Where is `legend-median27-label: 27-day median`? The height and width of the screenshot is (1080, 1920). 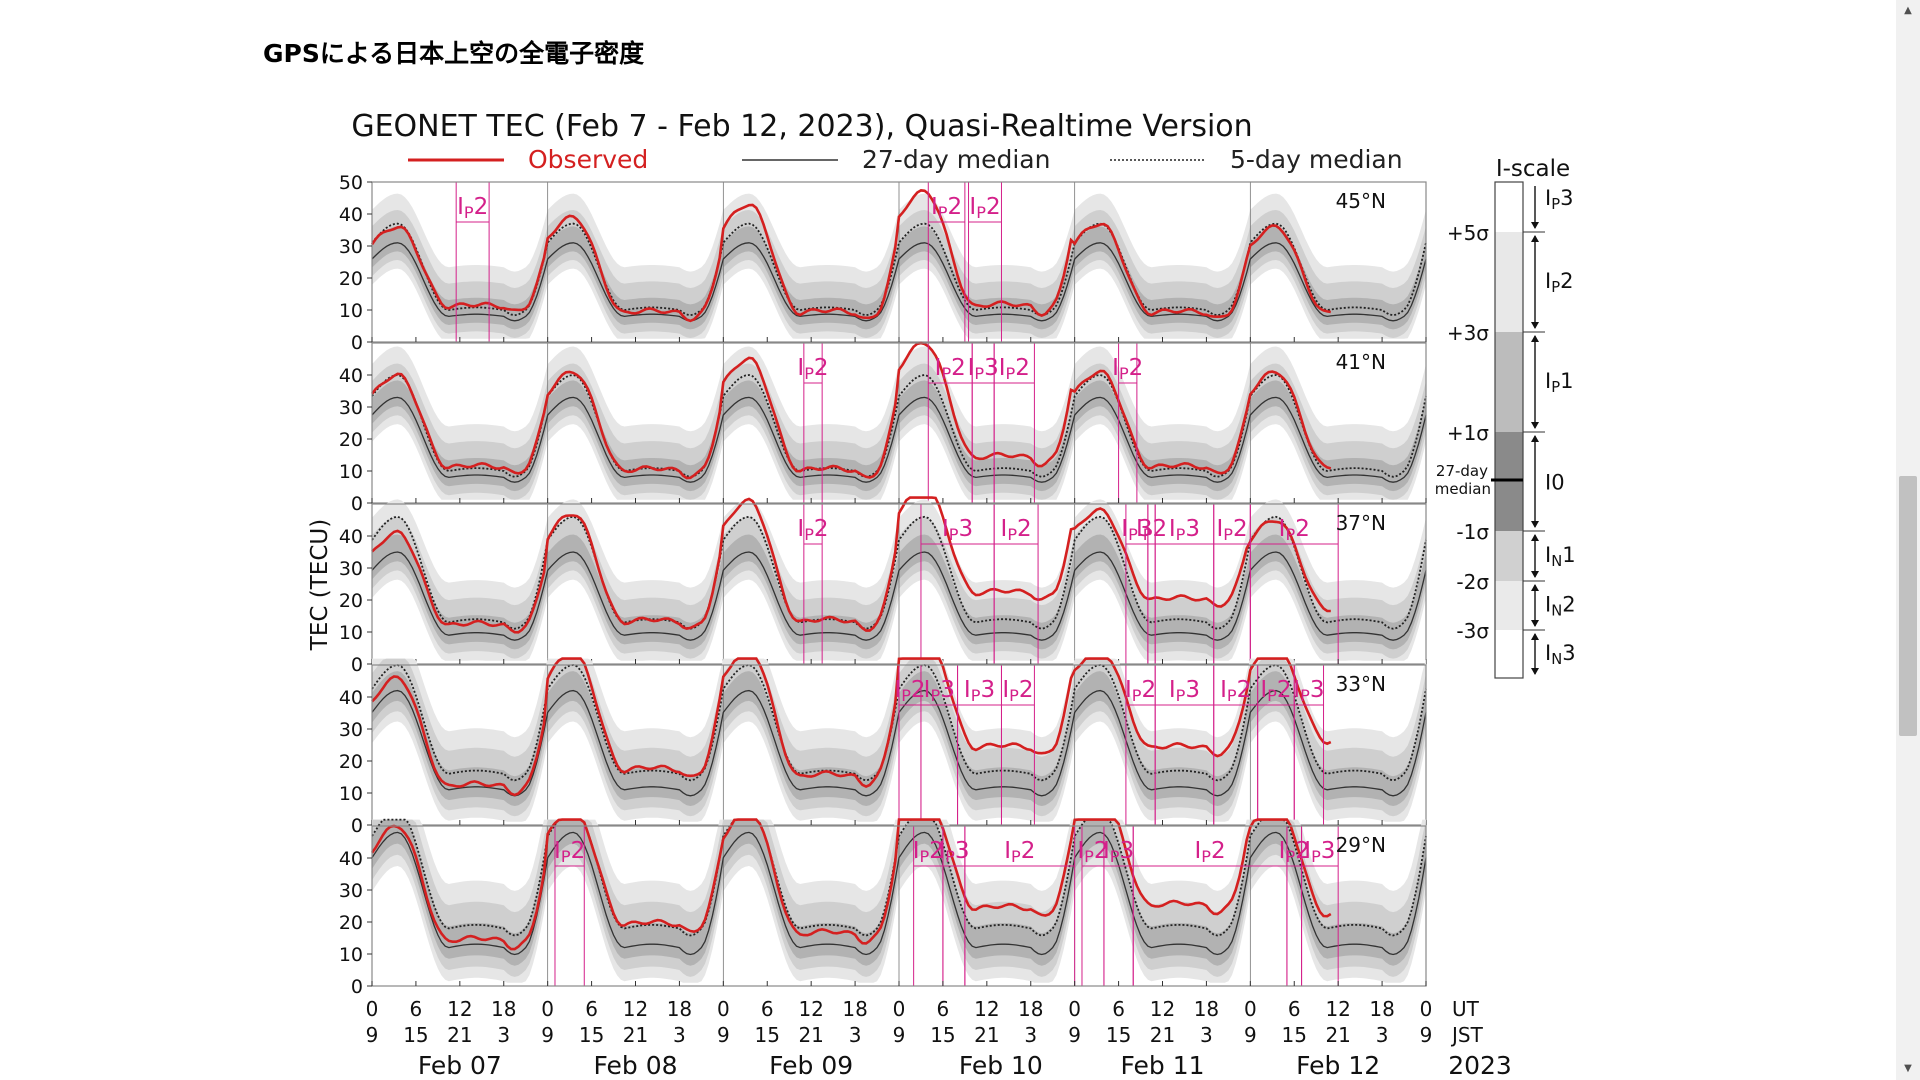 legend-median27-label: 27-day median is located at coordinates (956, 159).